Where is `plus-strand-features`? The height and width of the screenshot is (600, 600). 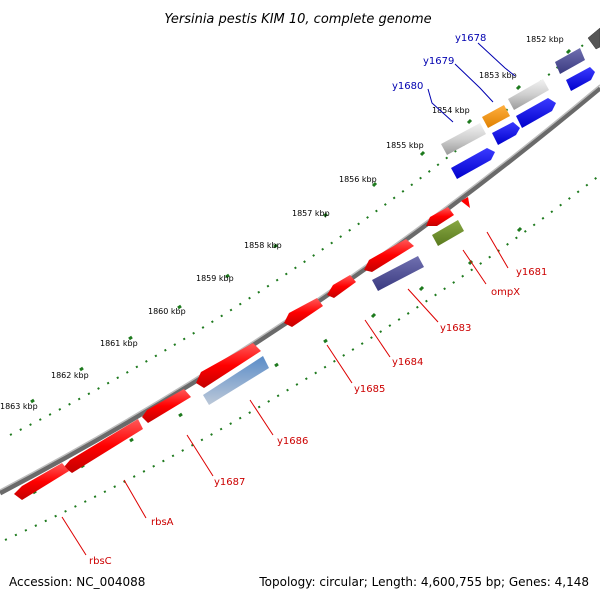
plus-strand-features is located at coordinates (520, 103).